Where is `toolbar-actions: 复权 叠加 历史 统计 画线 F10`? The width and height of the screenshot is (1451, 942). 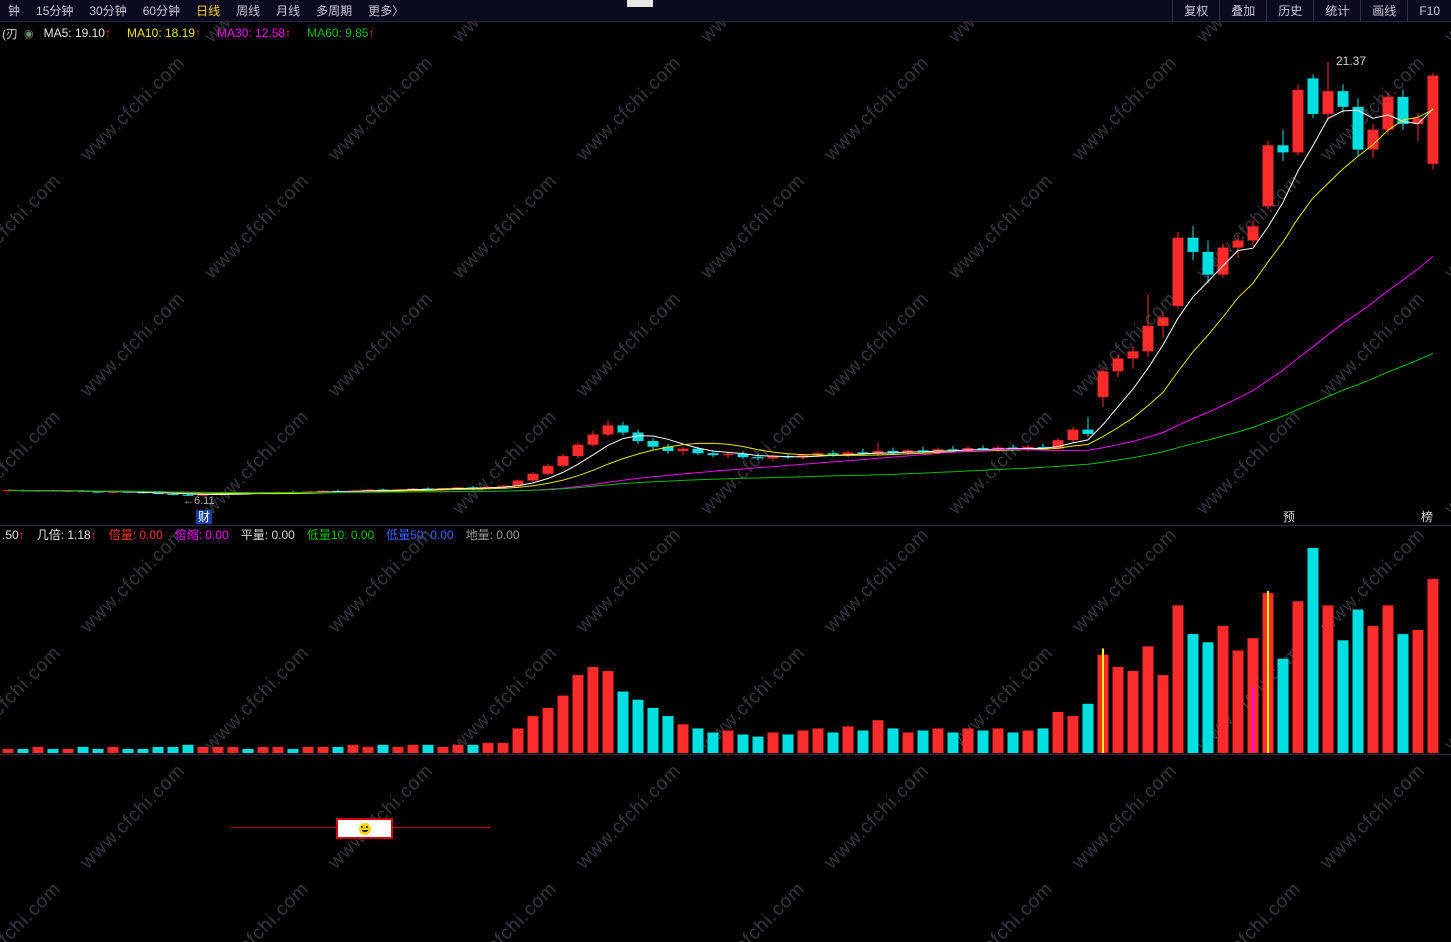
toolbar-actions: 复权 叠加 历史 统计 画线 F10 is located at coordinates (1311, 10).